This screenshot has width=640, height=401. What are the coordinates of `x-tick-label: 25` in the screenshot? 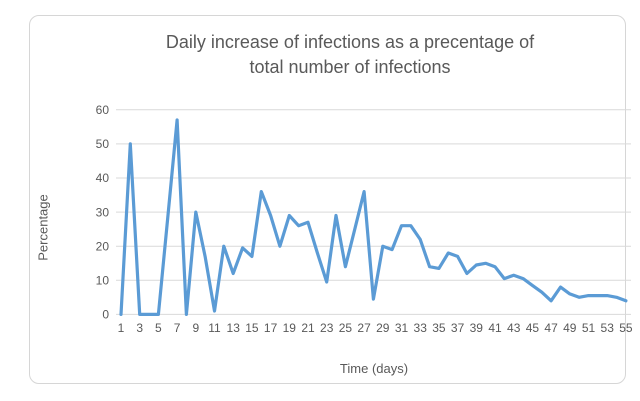 It's located at (346, 328).